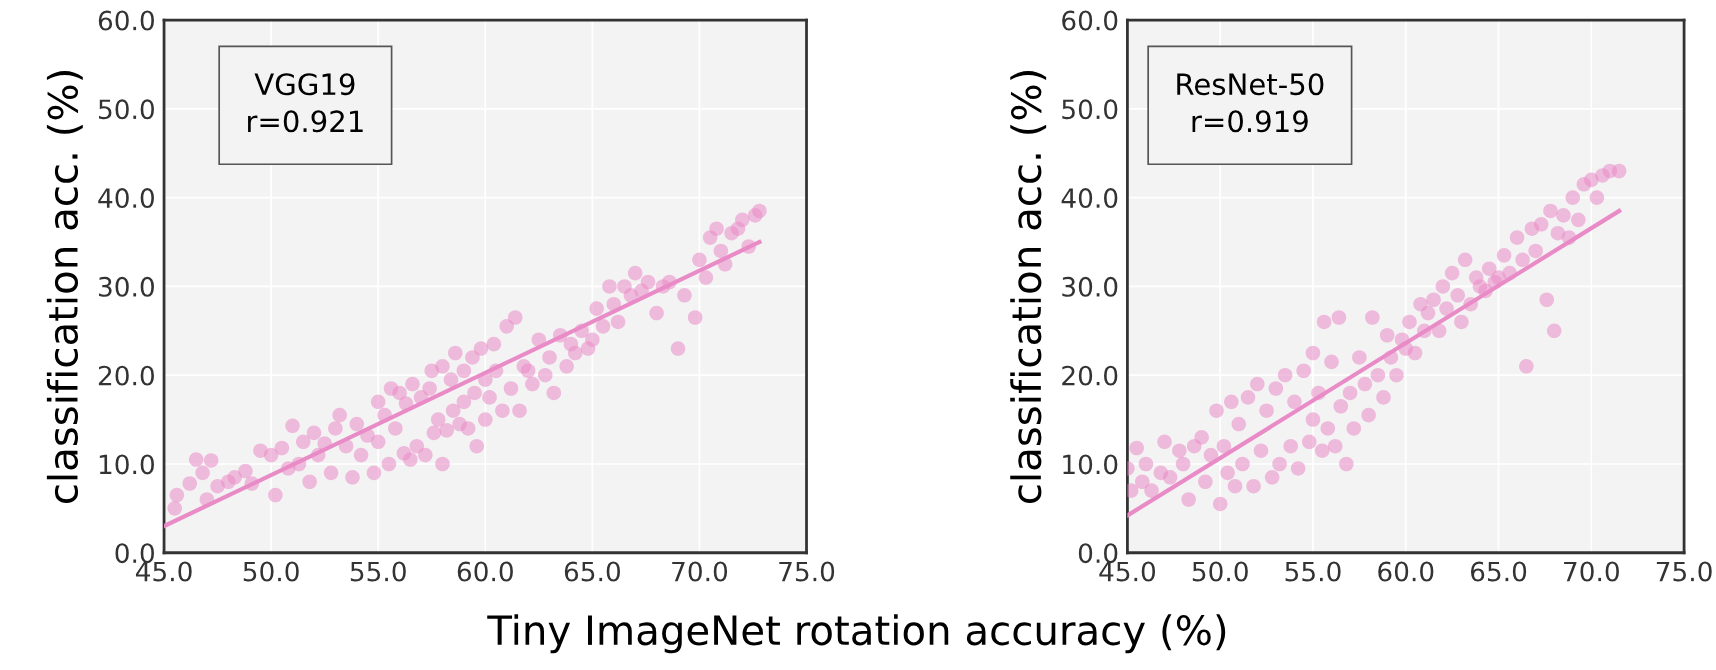 This screenshot has height=670, width=1716. Describe the element at coordinates (305, 121) in the screenshot. I see `annotation: r=0.921` at that location.